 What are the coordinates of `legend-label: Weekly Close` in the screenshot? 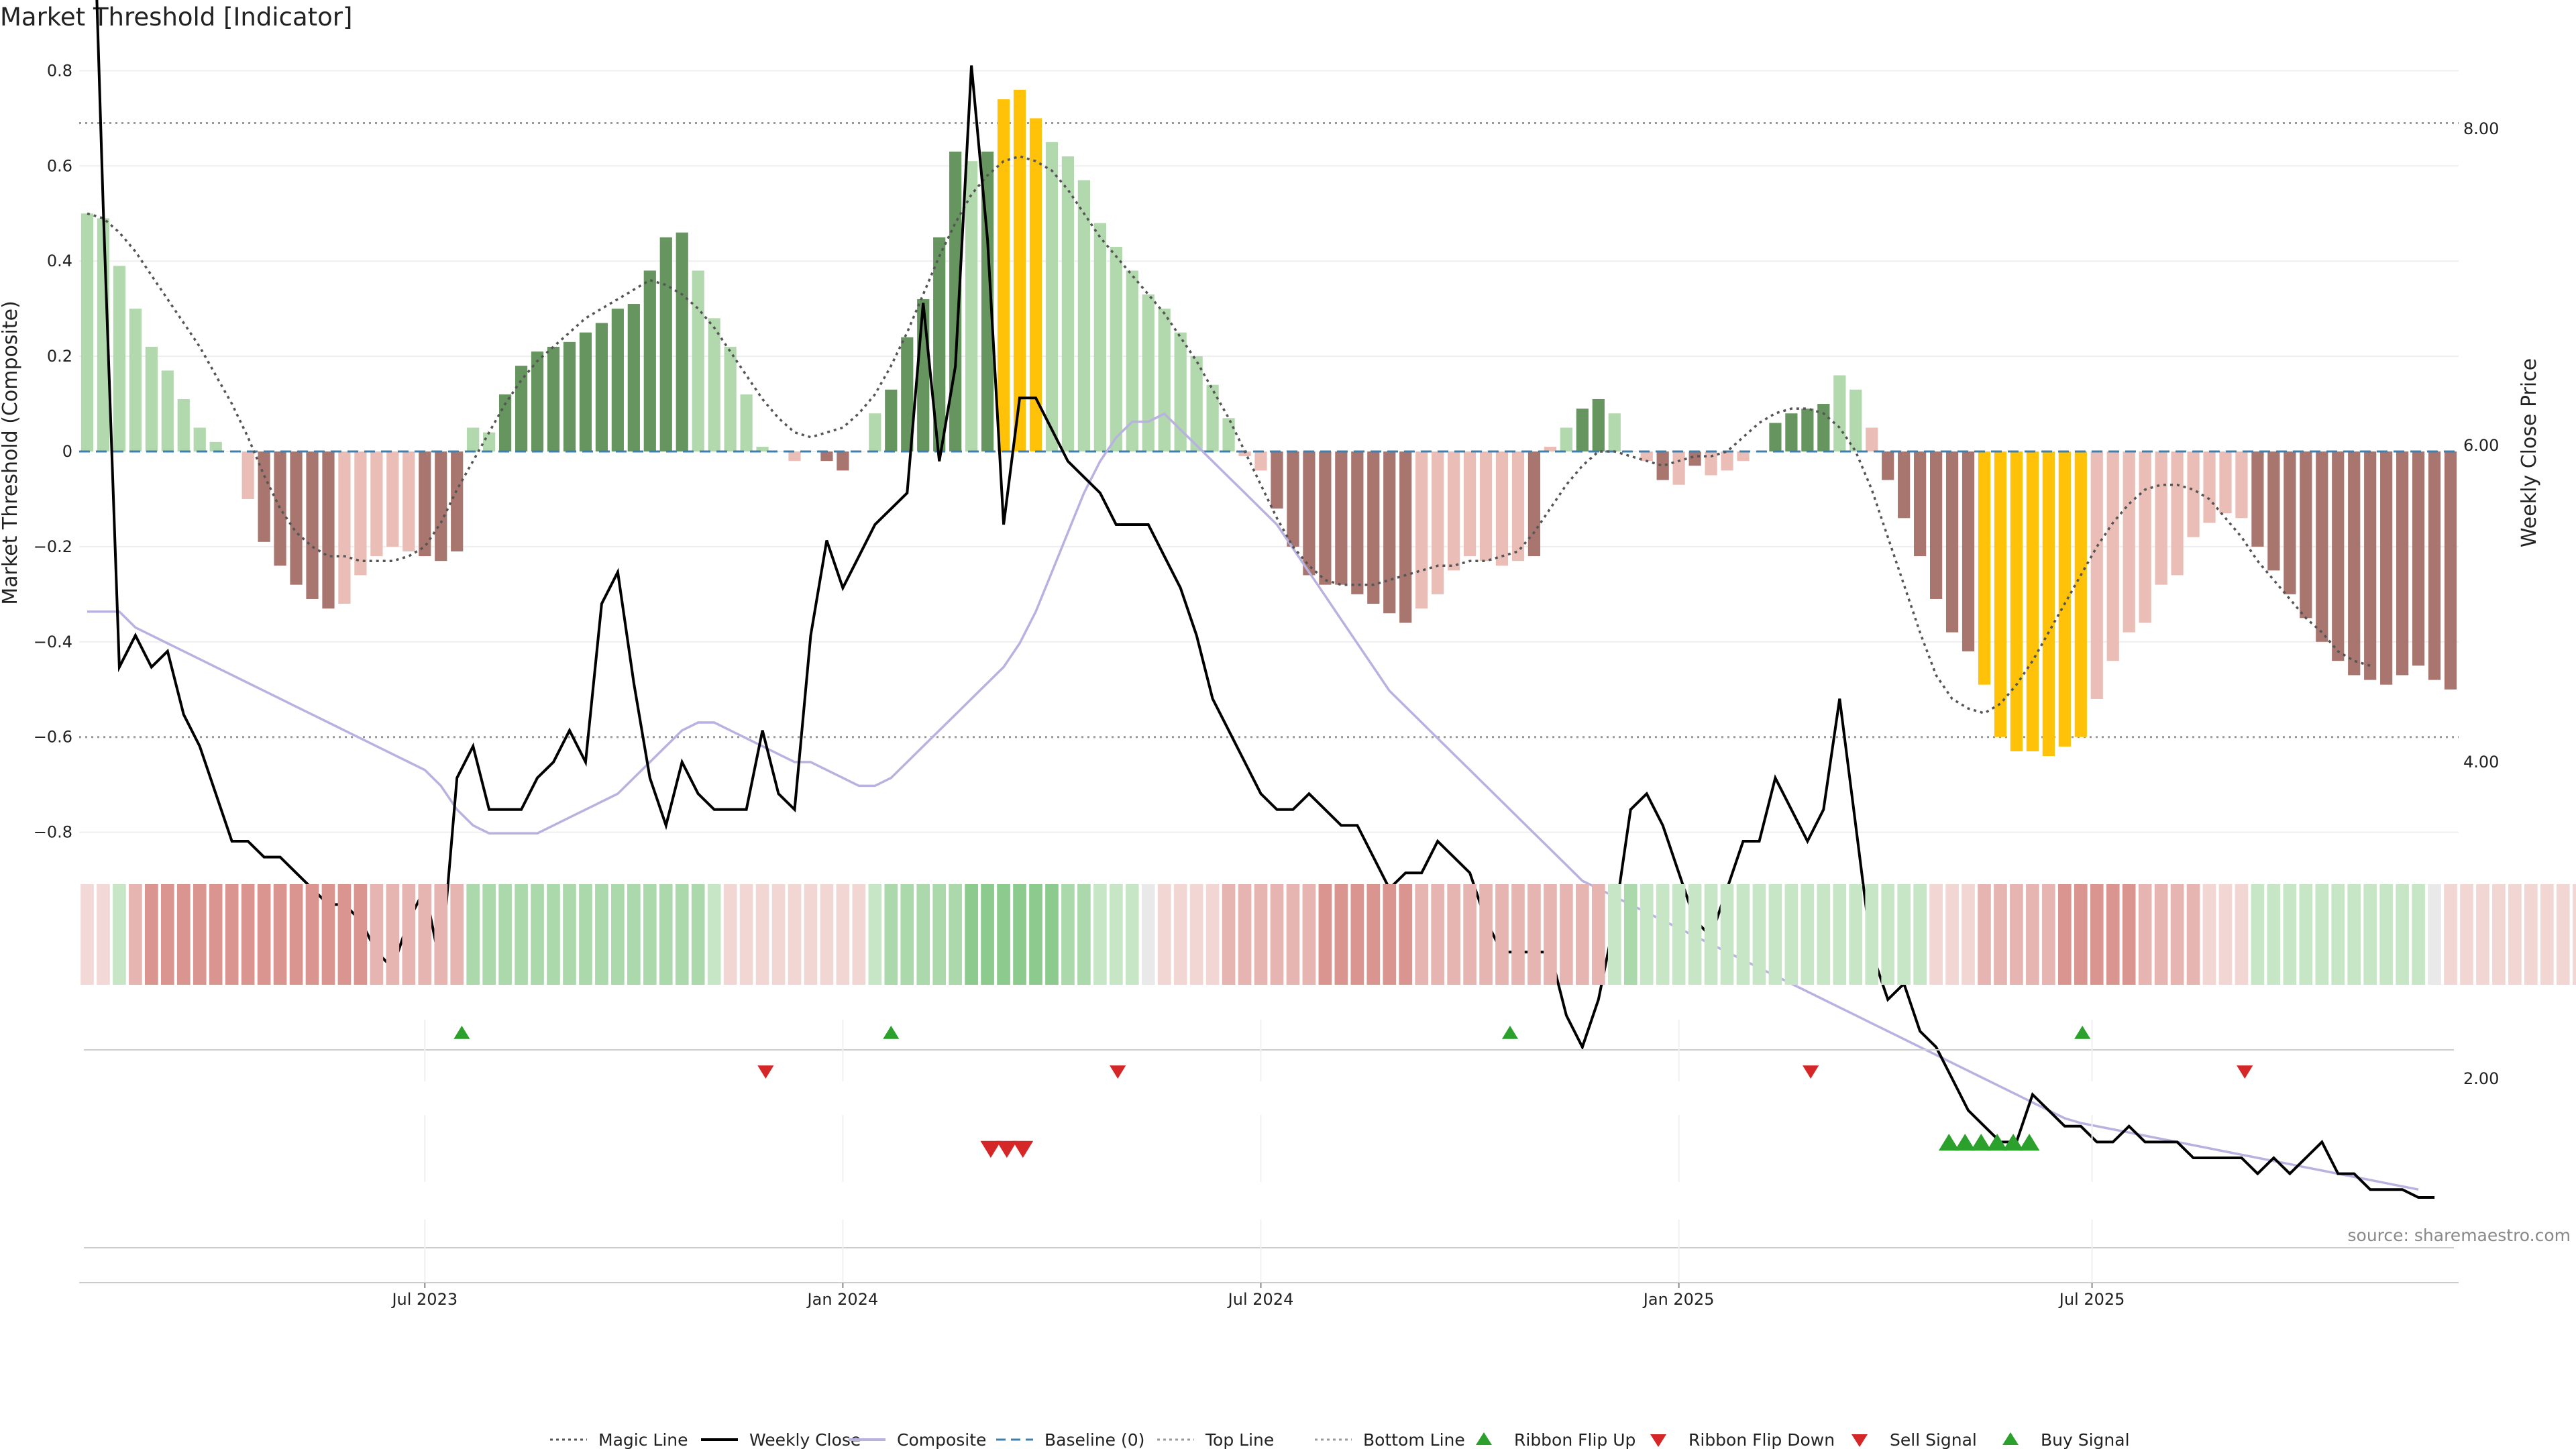 It's located at (805, 1439).